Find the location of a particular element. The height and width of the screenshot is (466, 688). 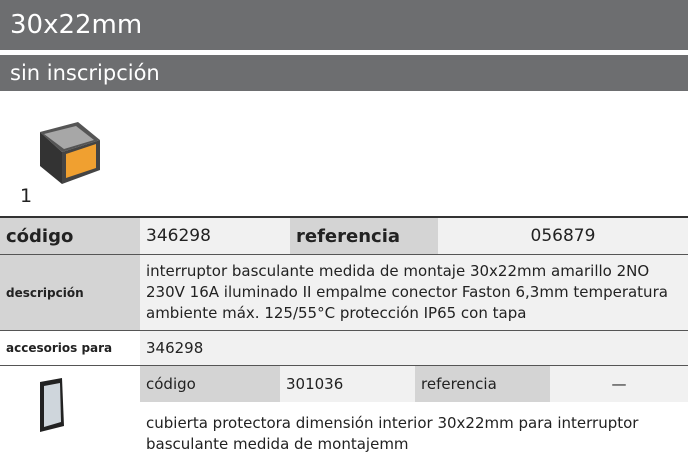

accessories-label: accesorios para is located at coordinates (70, 347).